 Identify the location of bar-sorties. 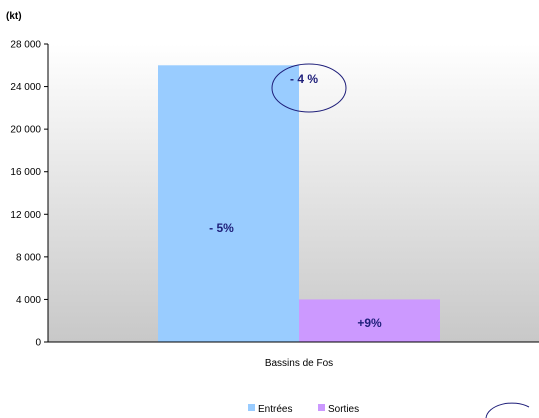
(369, 320).